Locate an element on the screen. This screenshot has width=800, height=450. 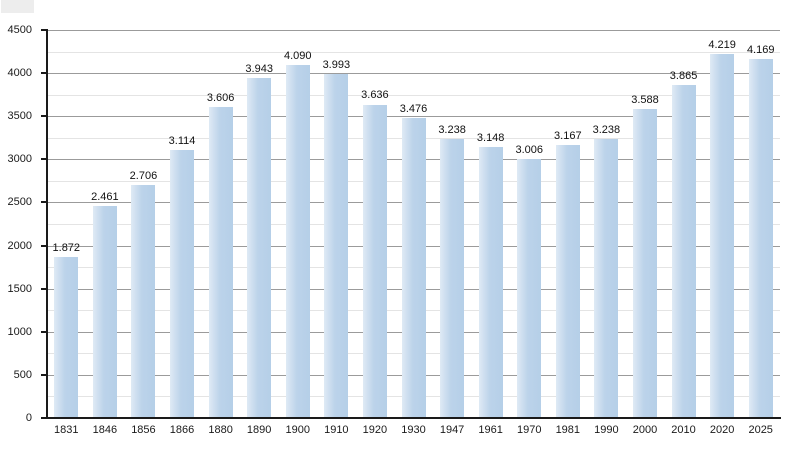
bar-value-label: 3.006 is located at coordinates (529, 149).